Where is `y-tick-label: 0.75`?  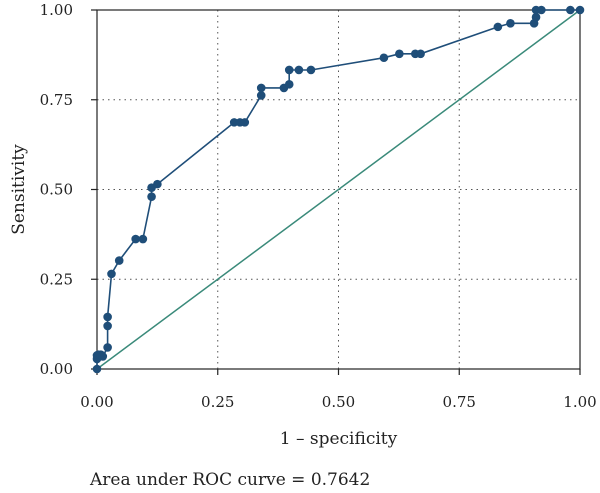
y-tick-label: 0.75 is located at coordinates (56, 100).